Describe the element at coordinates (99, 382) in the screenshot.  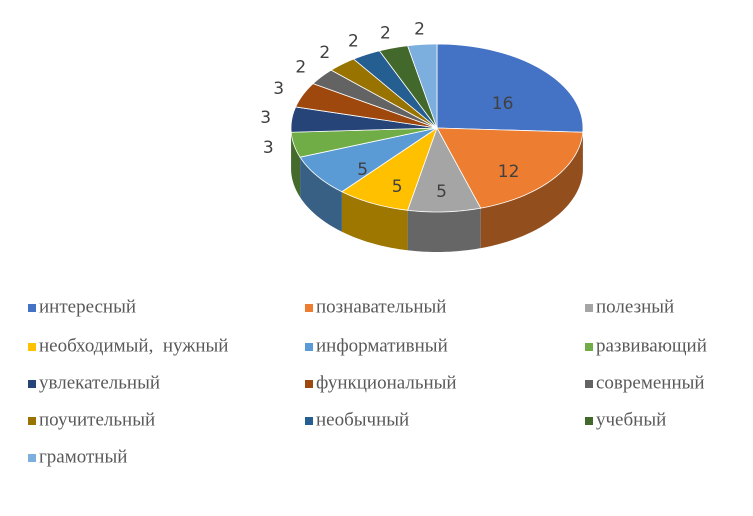
I see `legend-label: увлекательный` at that location.